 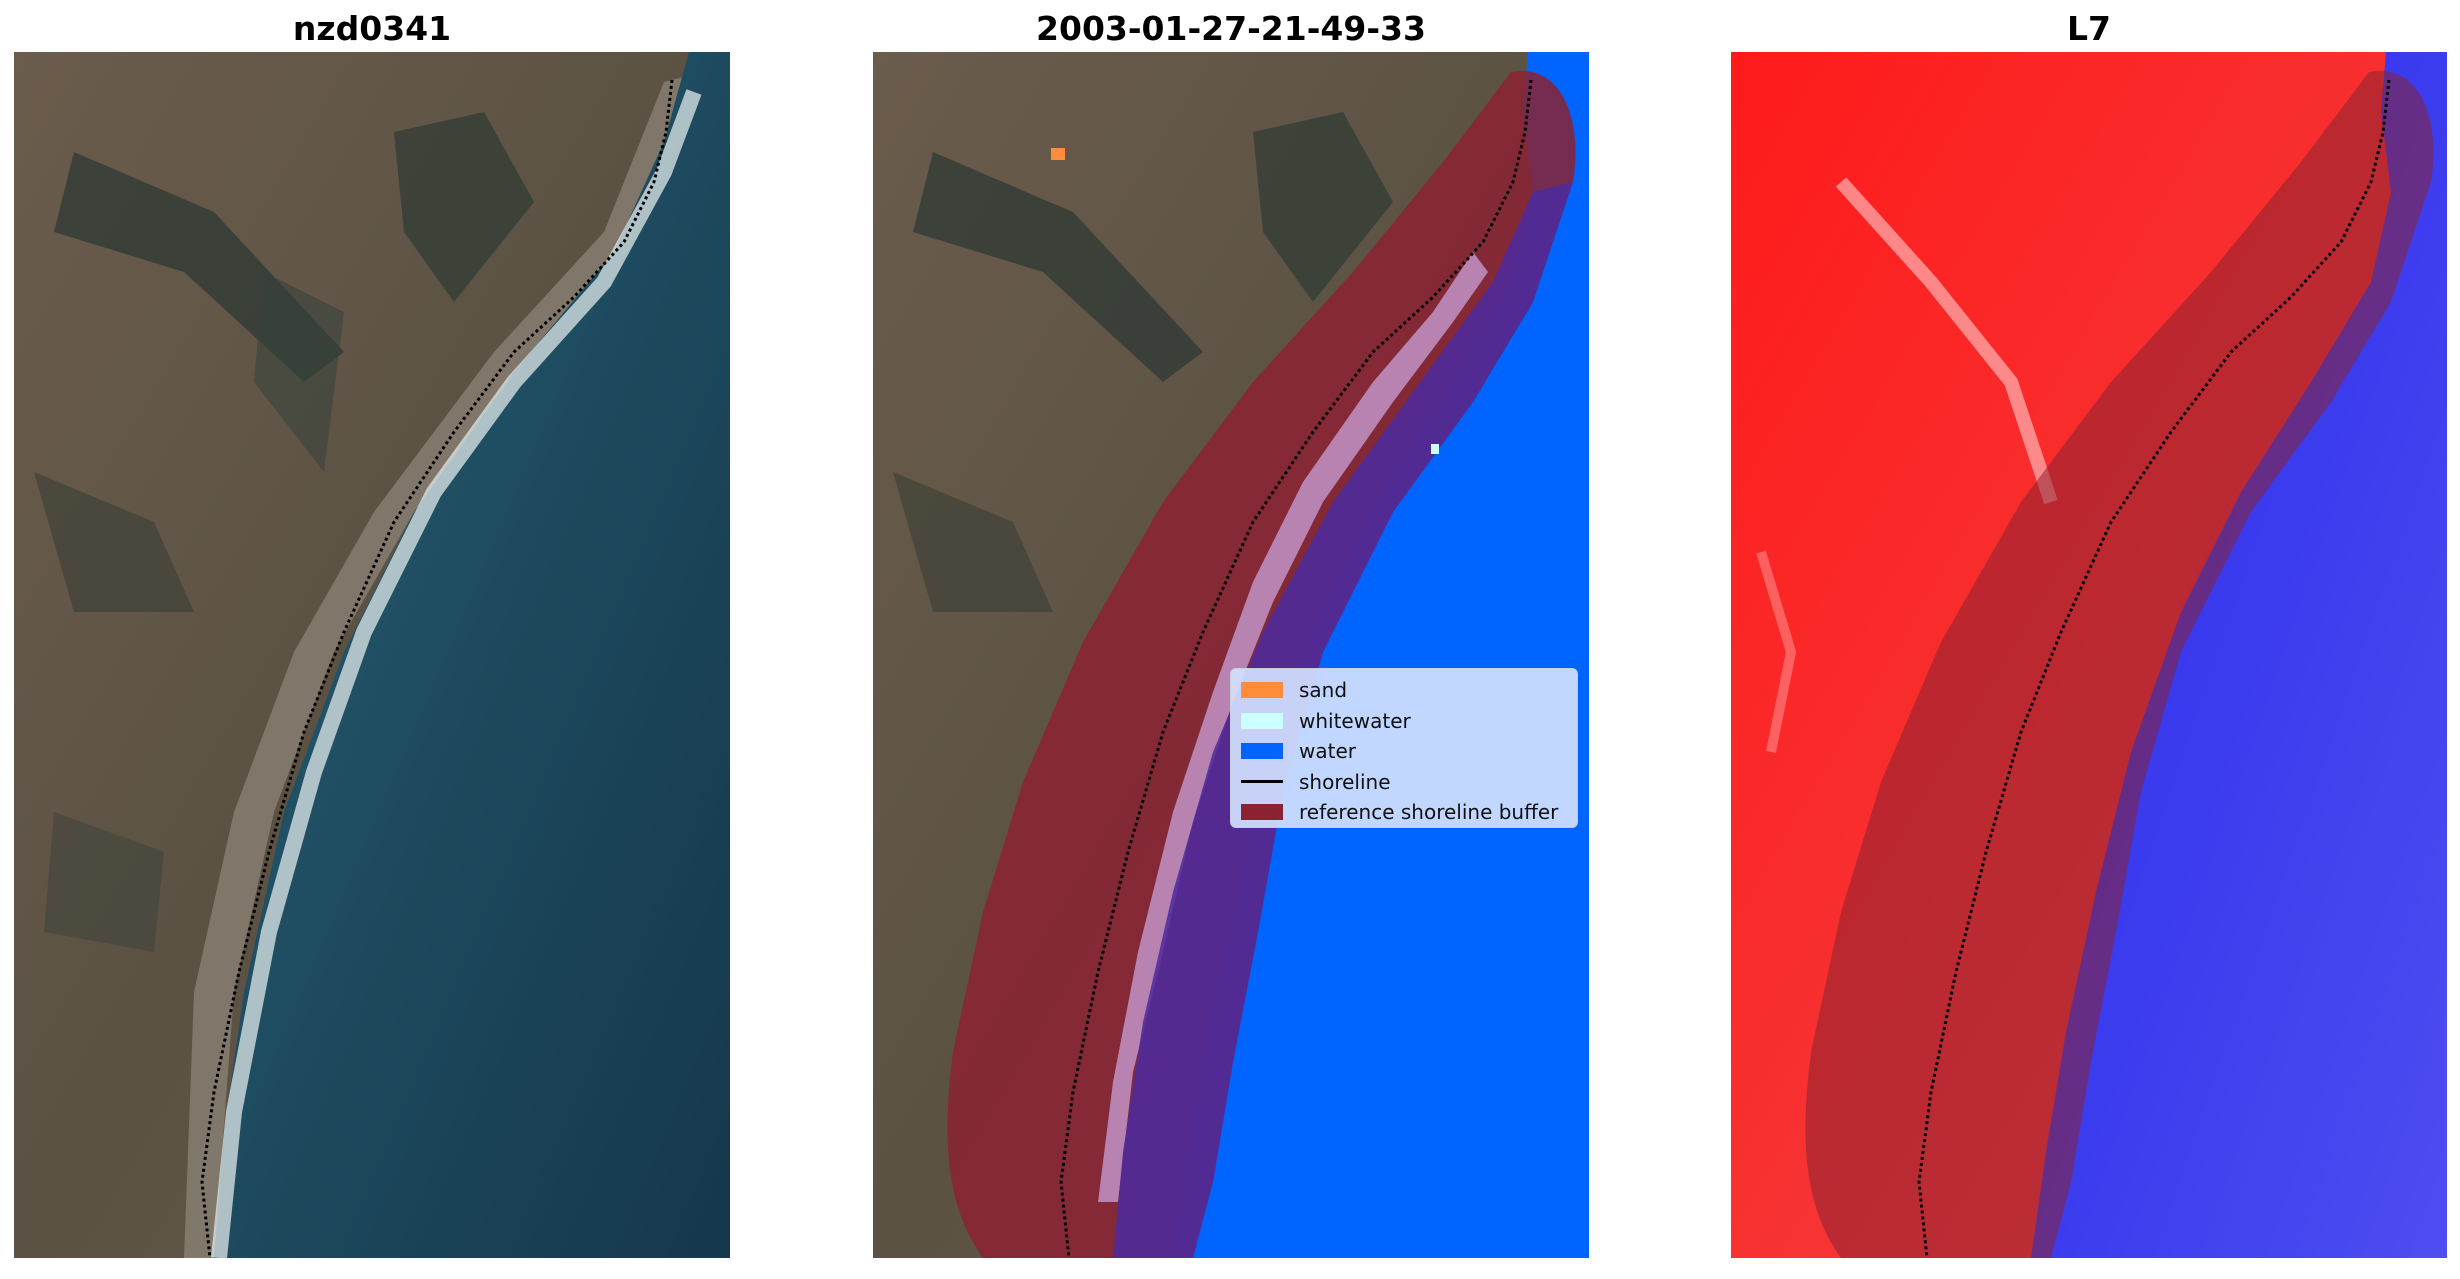 I want to click on legend-label: reference shoreline buffer, so click(x=1429, y=812).